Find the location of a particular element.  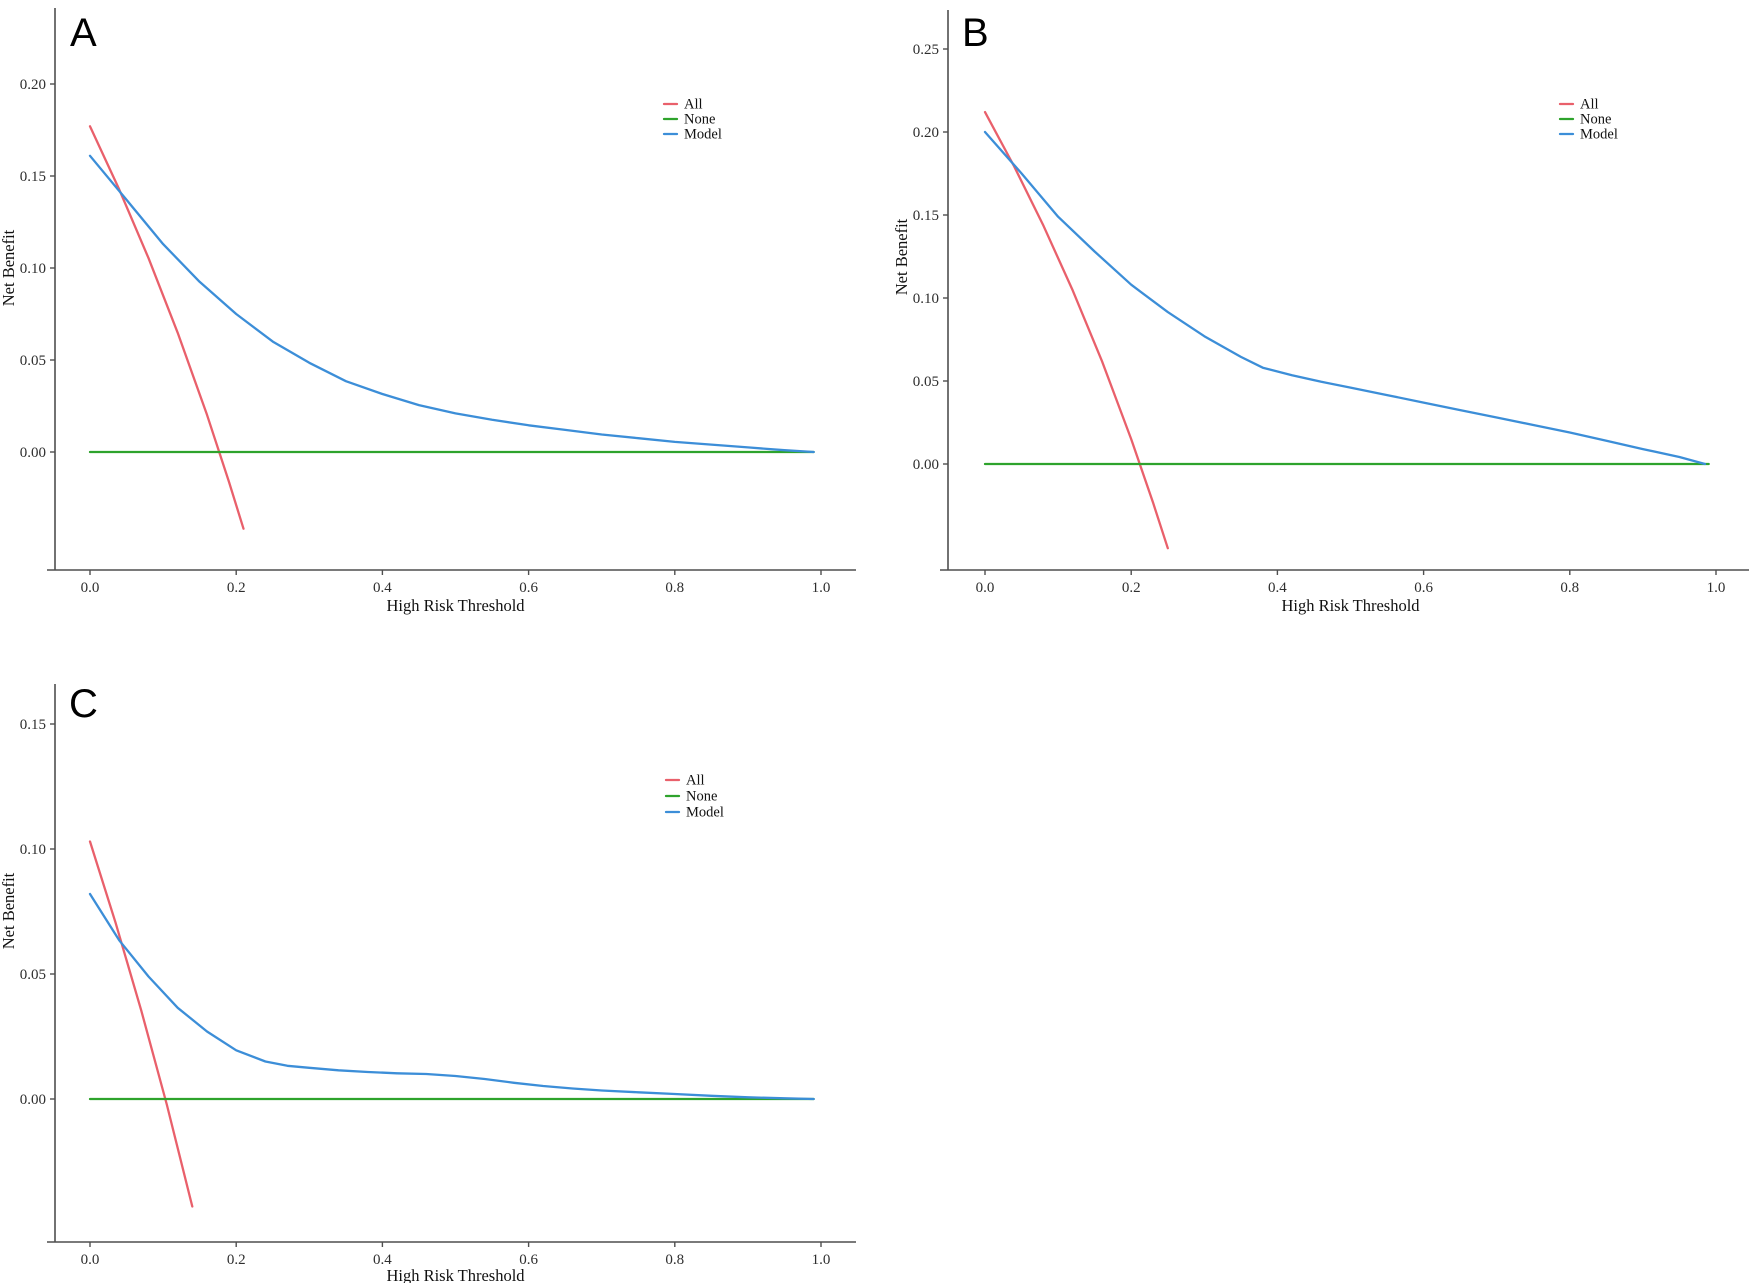

y-axis-ticks: 0.00 0.05 0.10 0.15 0.20 0.25 is located at coordinates (930, 257).